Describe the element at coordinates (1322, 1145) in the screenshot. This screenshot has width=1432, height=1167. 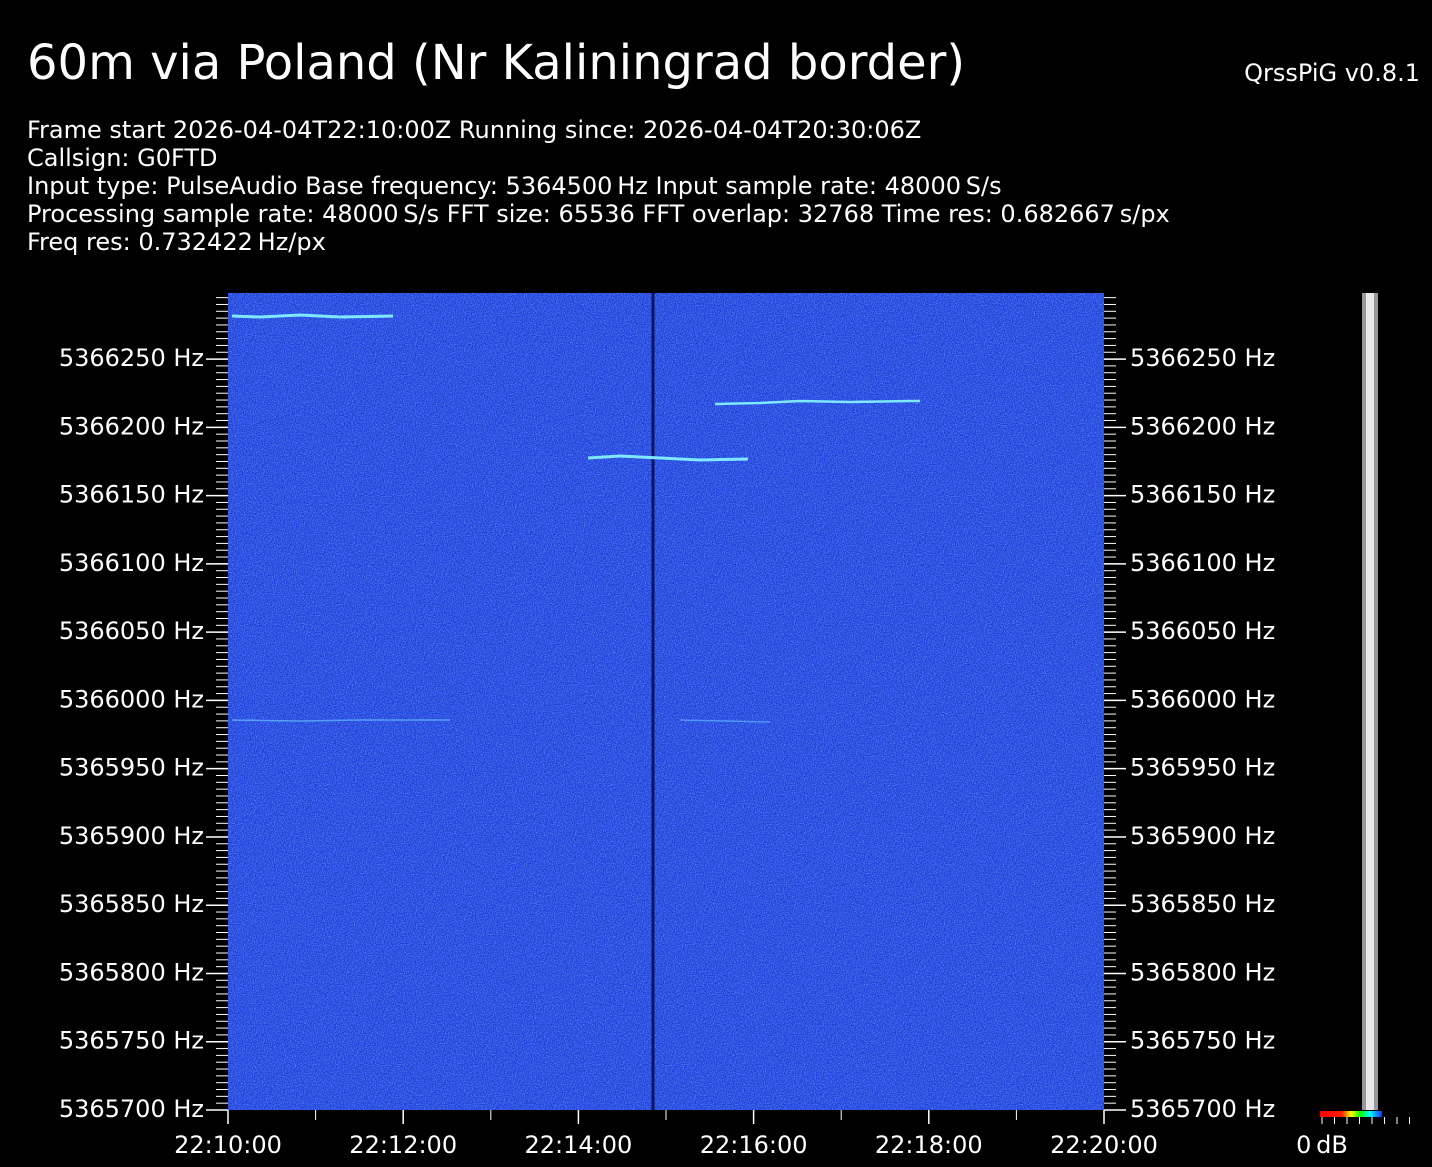
I see `colorbar-label: 0 dB` at that location.